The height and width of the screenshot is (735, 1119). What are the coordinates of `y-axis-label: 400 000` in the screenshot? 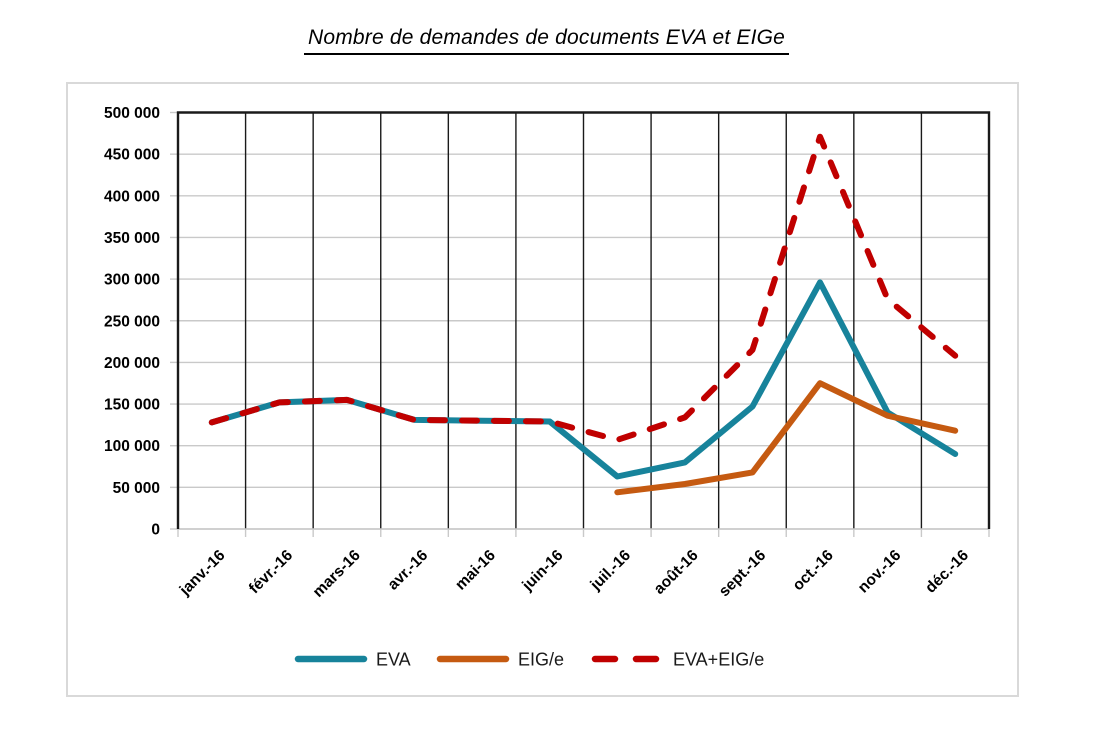 It's located at (132, 196).